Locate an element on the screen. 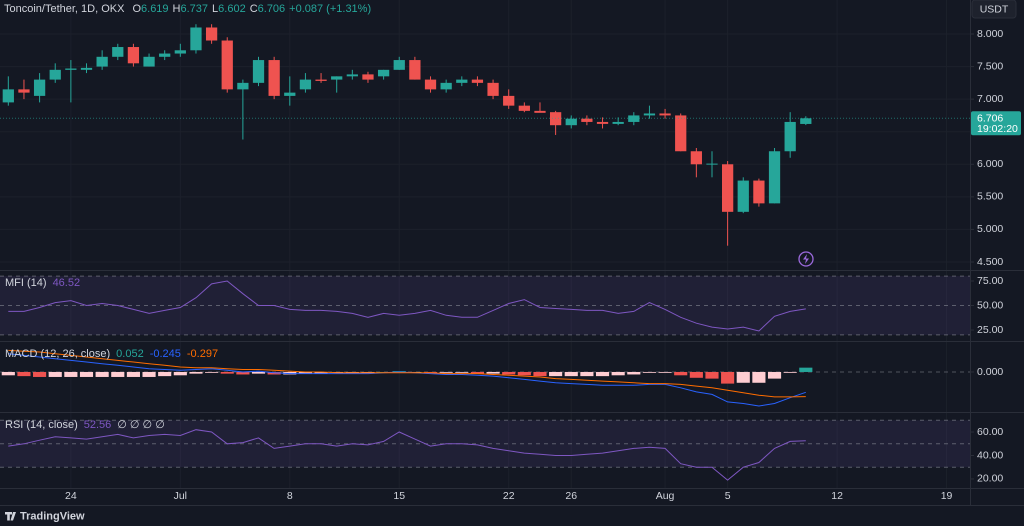 The width and height of the screenshot is (1024, 526). ohlc-label: O is located at coordinates (136, 9).